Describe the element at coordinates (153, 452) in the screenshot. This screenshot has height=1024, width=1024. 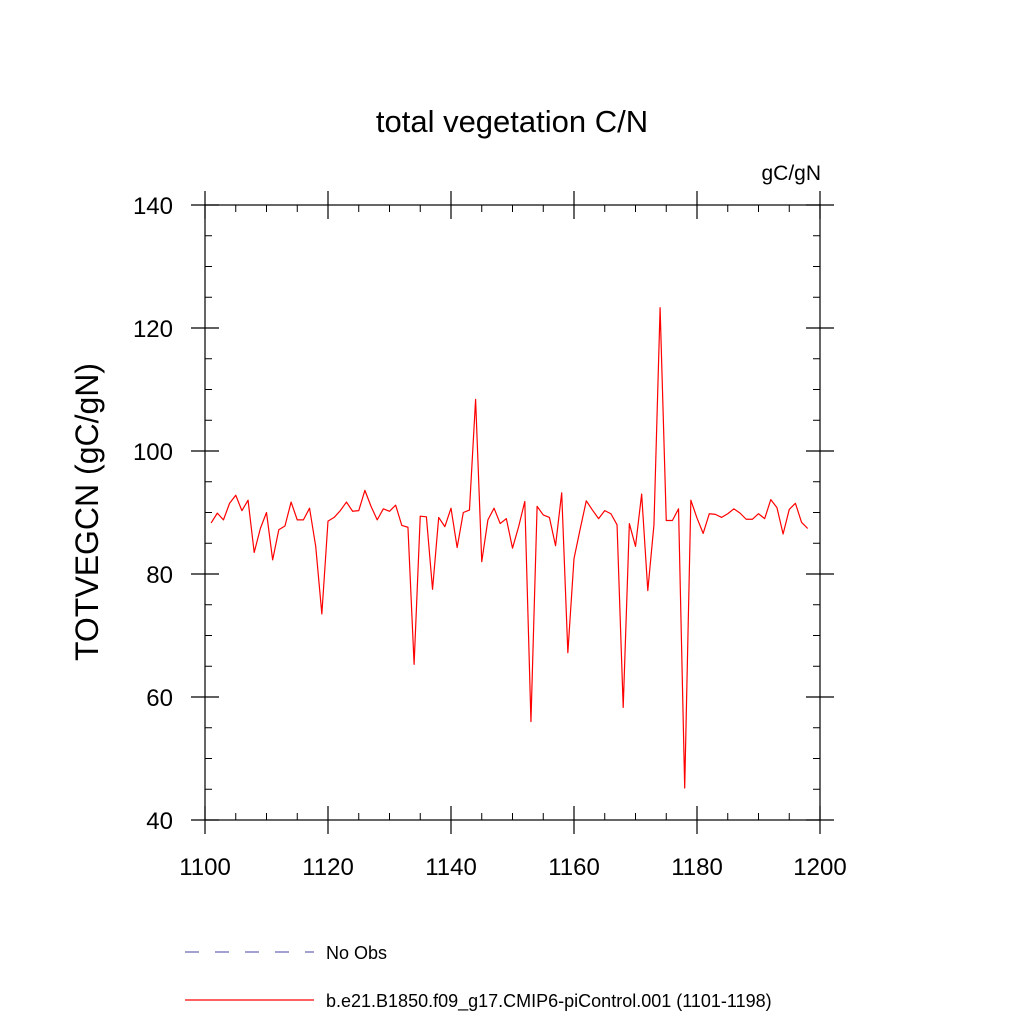
I see `y-tick-label: 100` at that location.